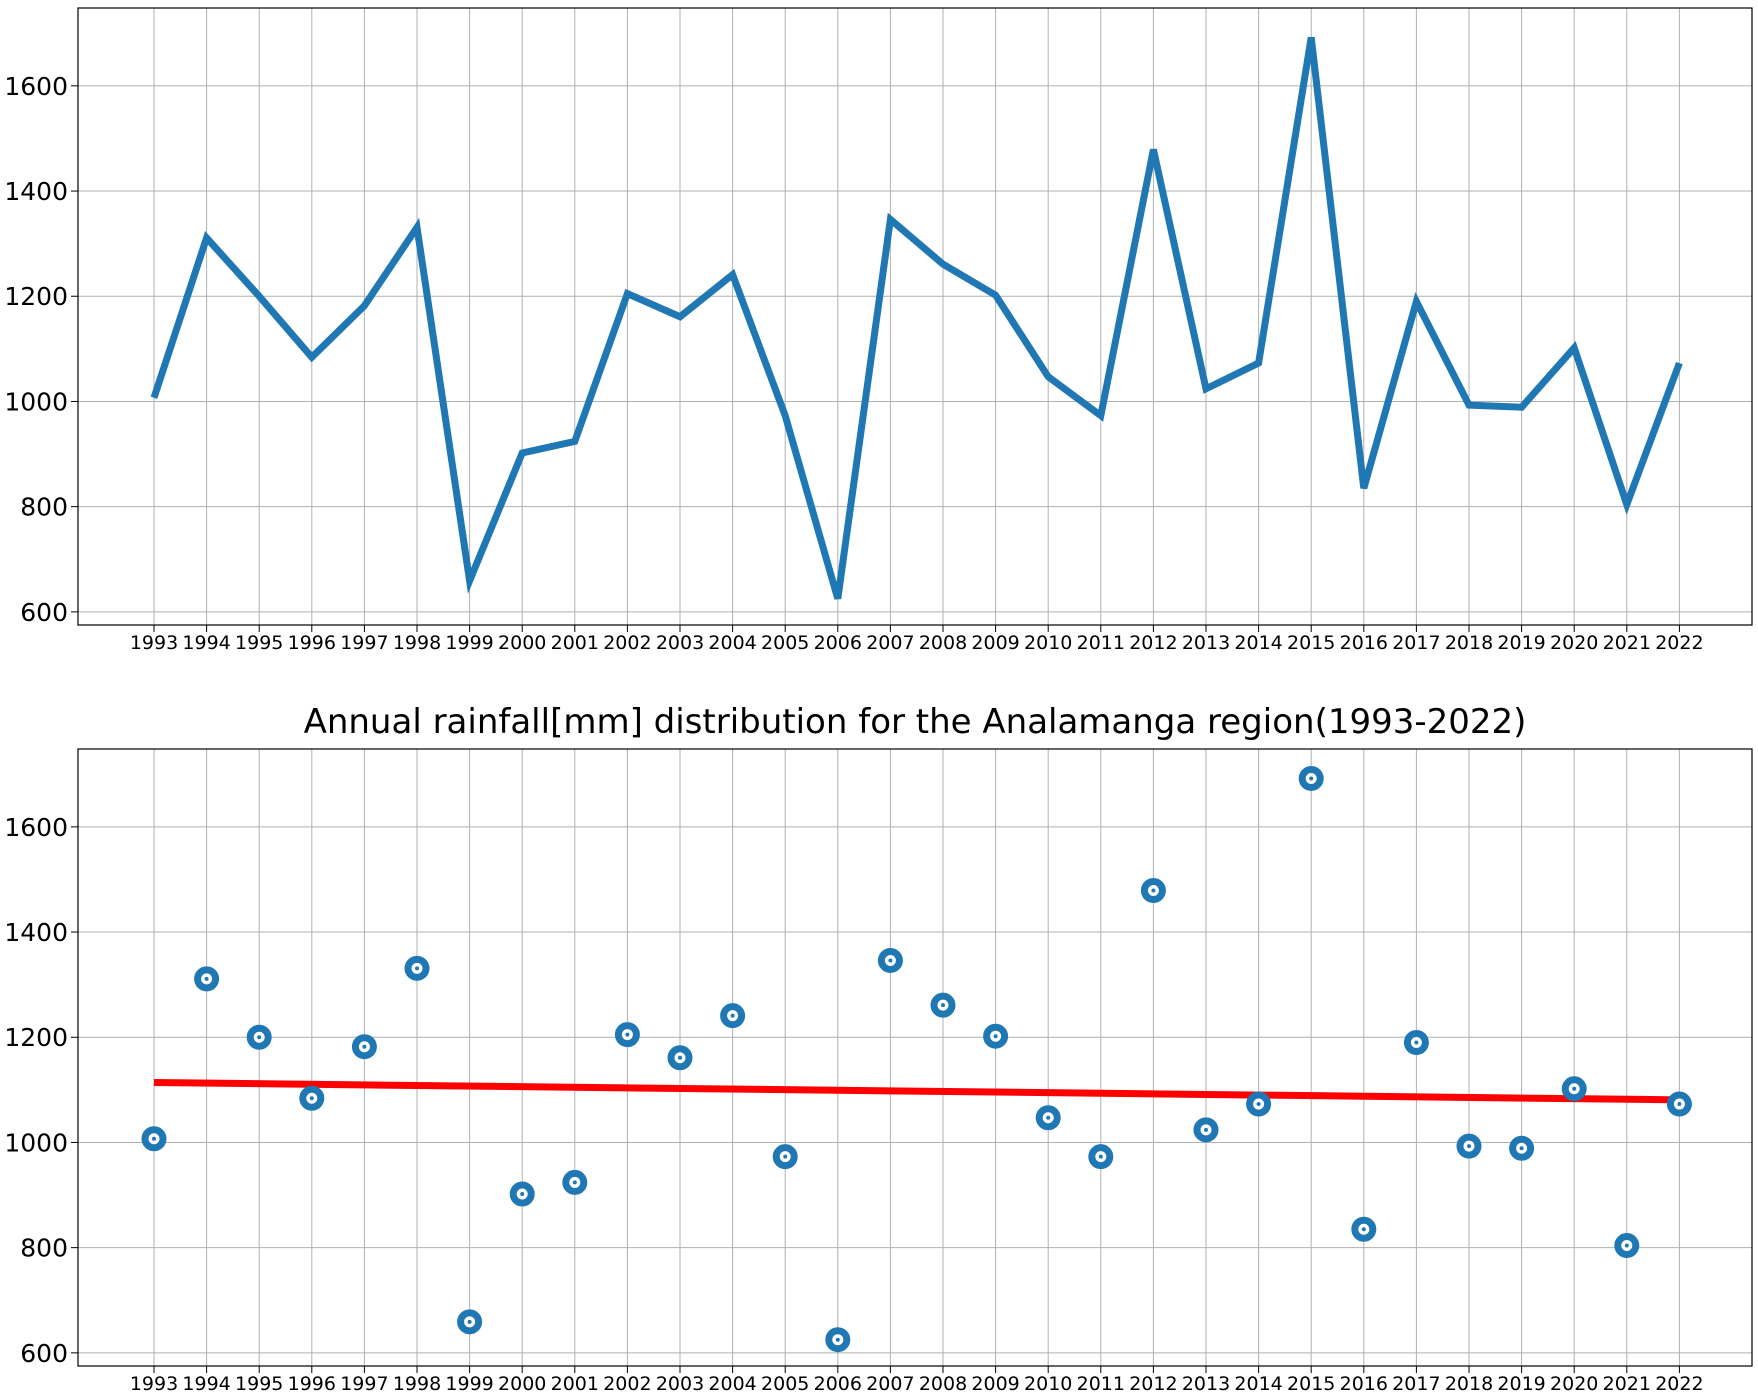 The width and height of the screenshot is (1758, 1399). Describe the element at coordinates (732, 1384) in the screenshot. I see `x-tick-label: 2004` at that location.